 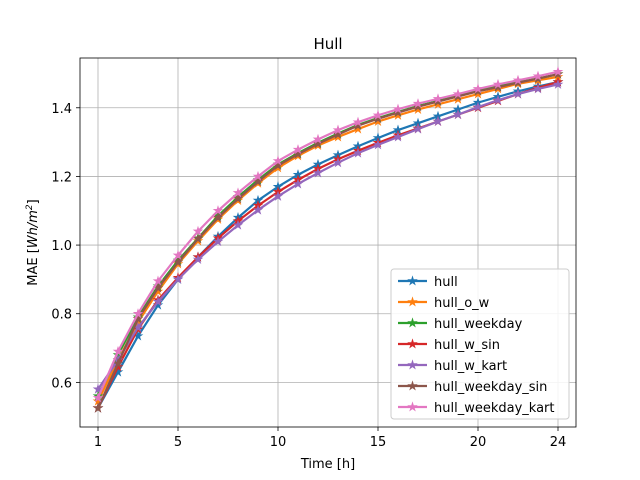 I want to click on y-tick-label: 1.0, so click(x=61, y=246).